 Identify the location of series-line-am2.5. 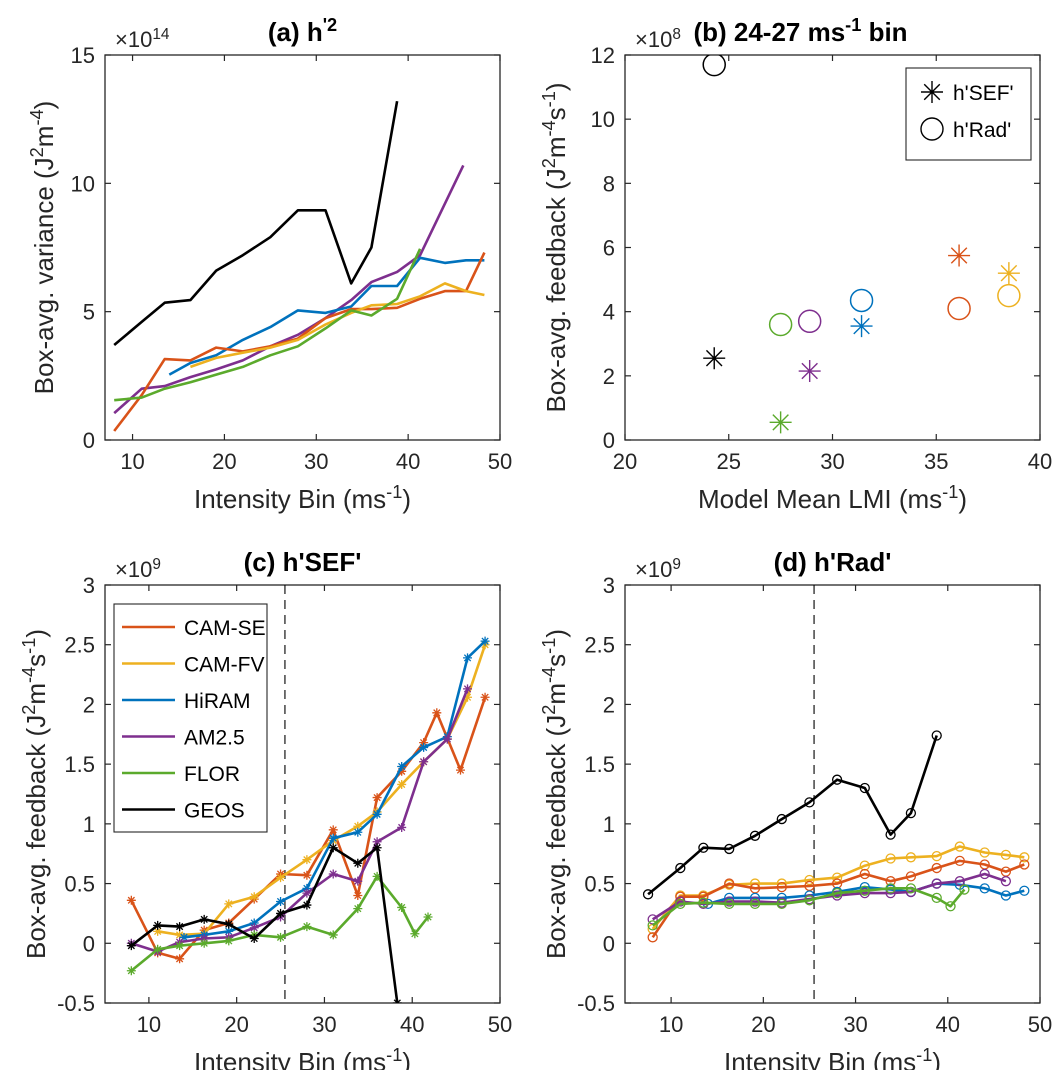
(289, 289).